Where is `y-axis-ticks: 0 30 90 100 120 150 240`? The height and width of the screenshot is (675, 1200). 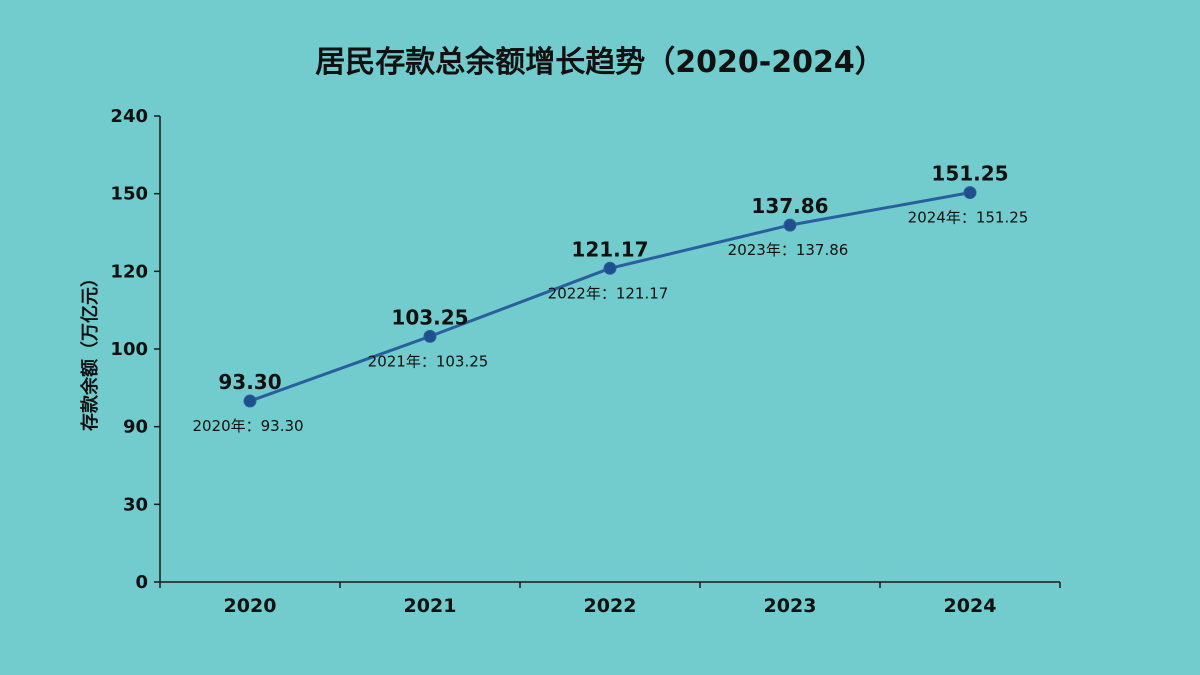
y-axis-ticks: 0 30 90 100 120 150 240 is located at coordinates (135, 349).